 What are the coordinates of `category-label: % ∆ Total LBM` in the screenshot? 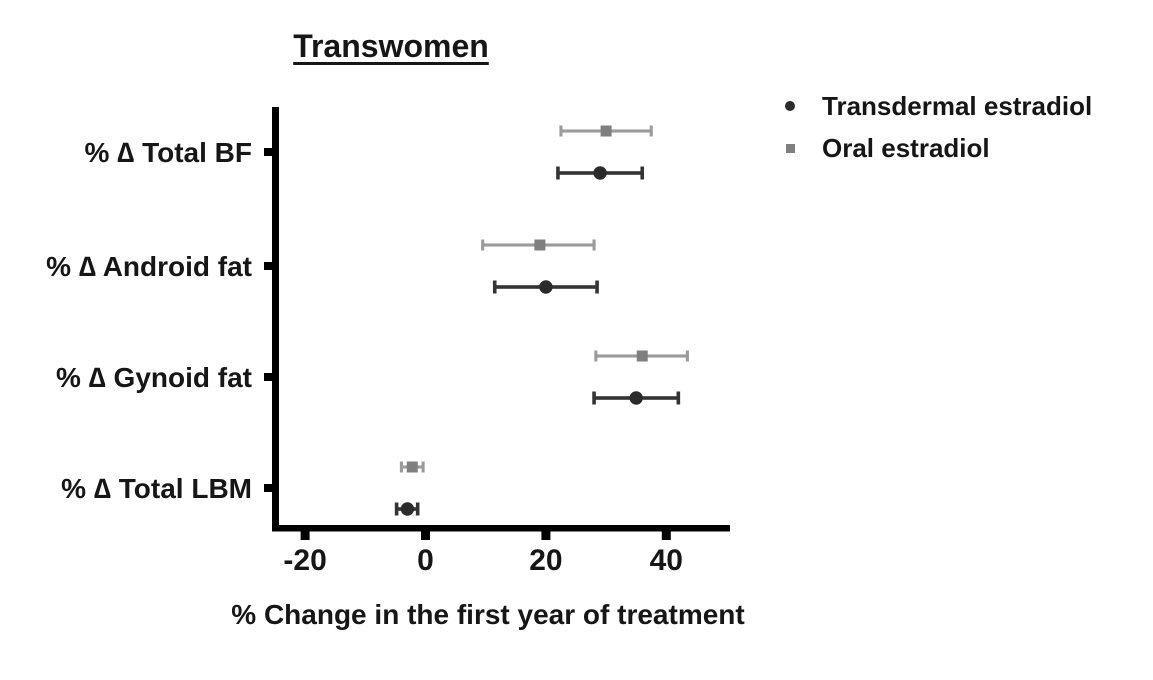 It's located at (156, 488).